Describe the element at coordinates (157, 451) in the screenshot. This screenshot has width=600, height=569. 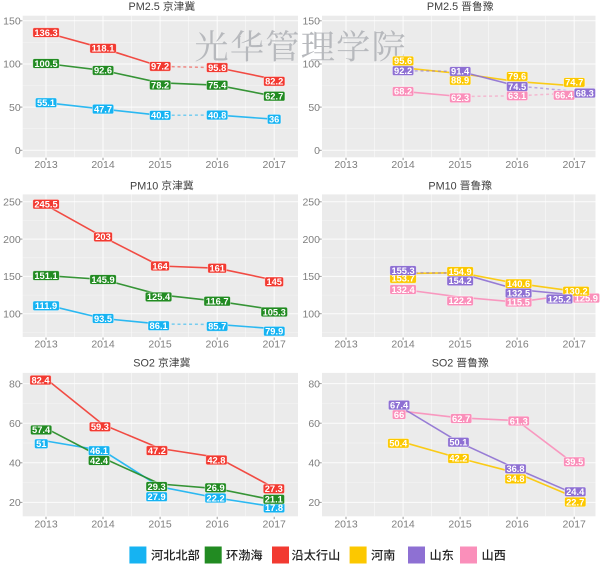
I see `svg-text: 47.2` at that location.